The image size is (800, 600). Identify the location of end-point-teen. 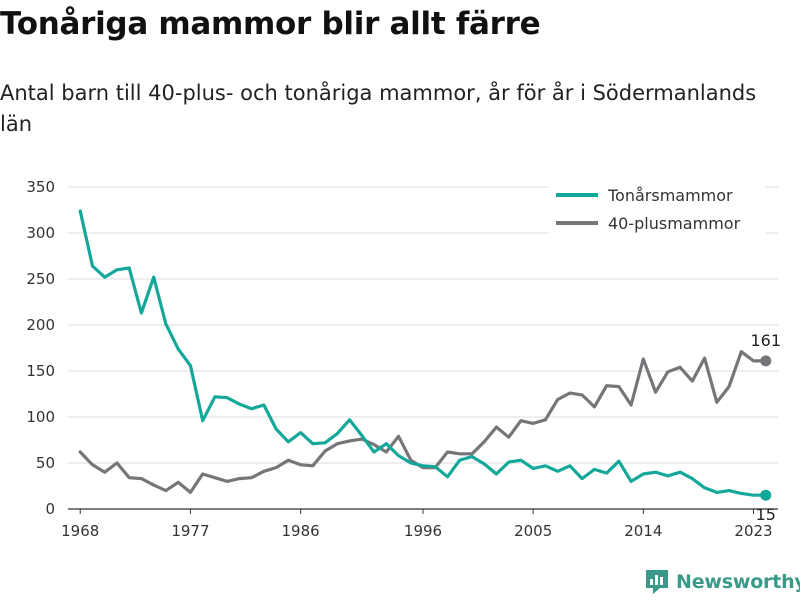
(766, 495).